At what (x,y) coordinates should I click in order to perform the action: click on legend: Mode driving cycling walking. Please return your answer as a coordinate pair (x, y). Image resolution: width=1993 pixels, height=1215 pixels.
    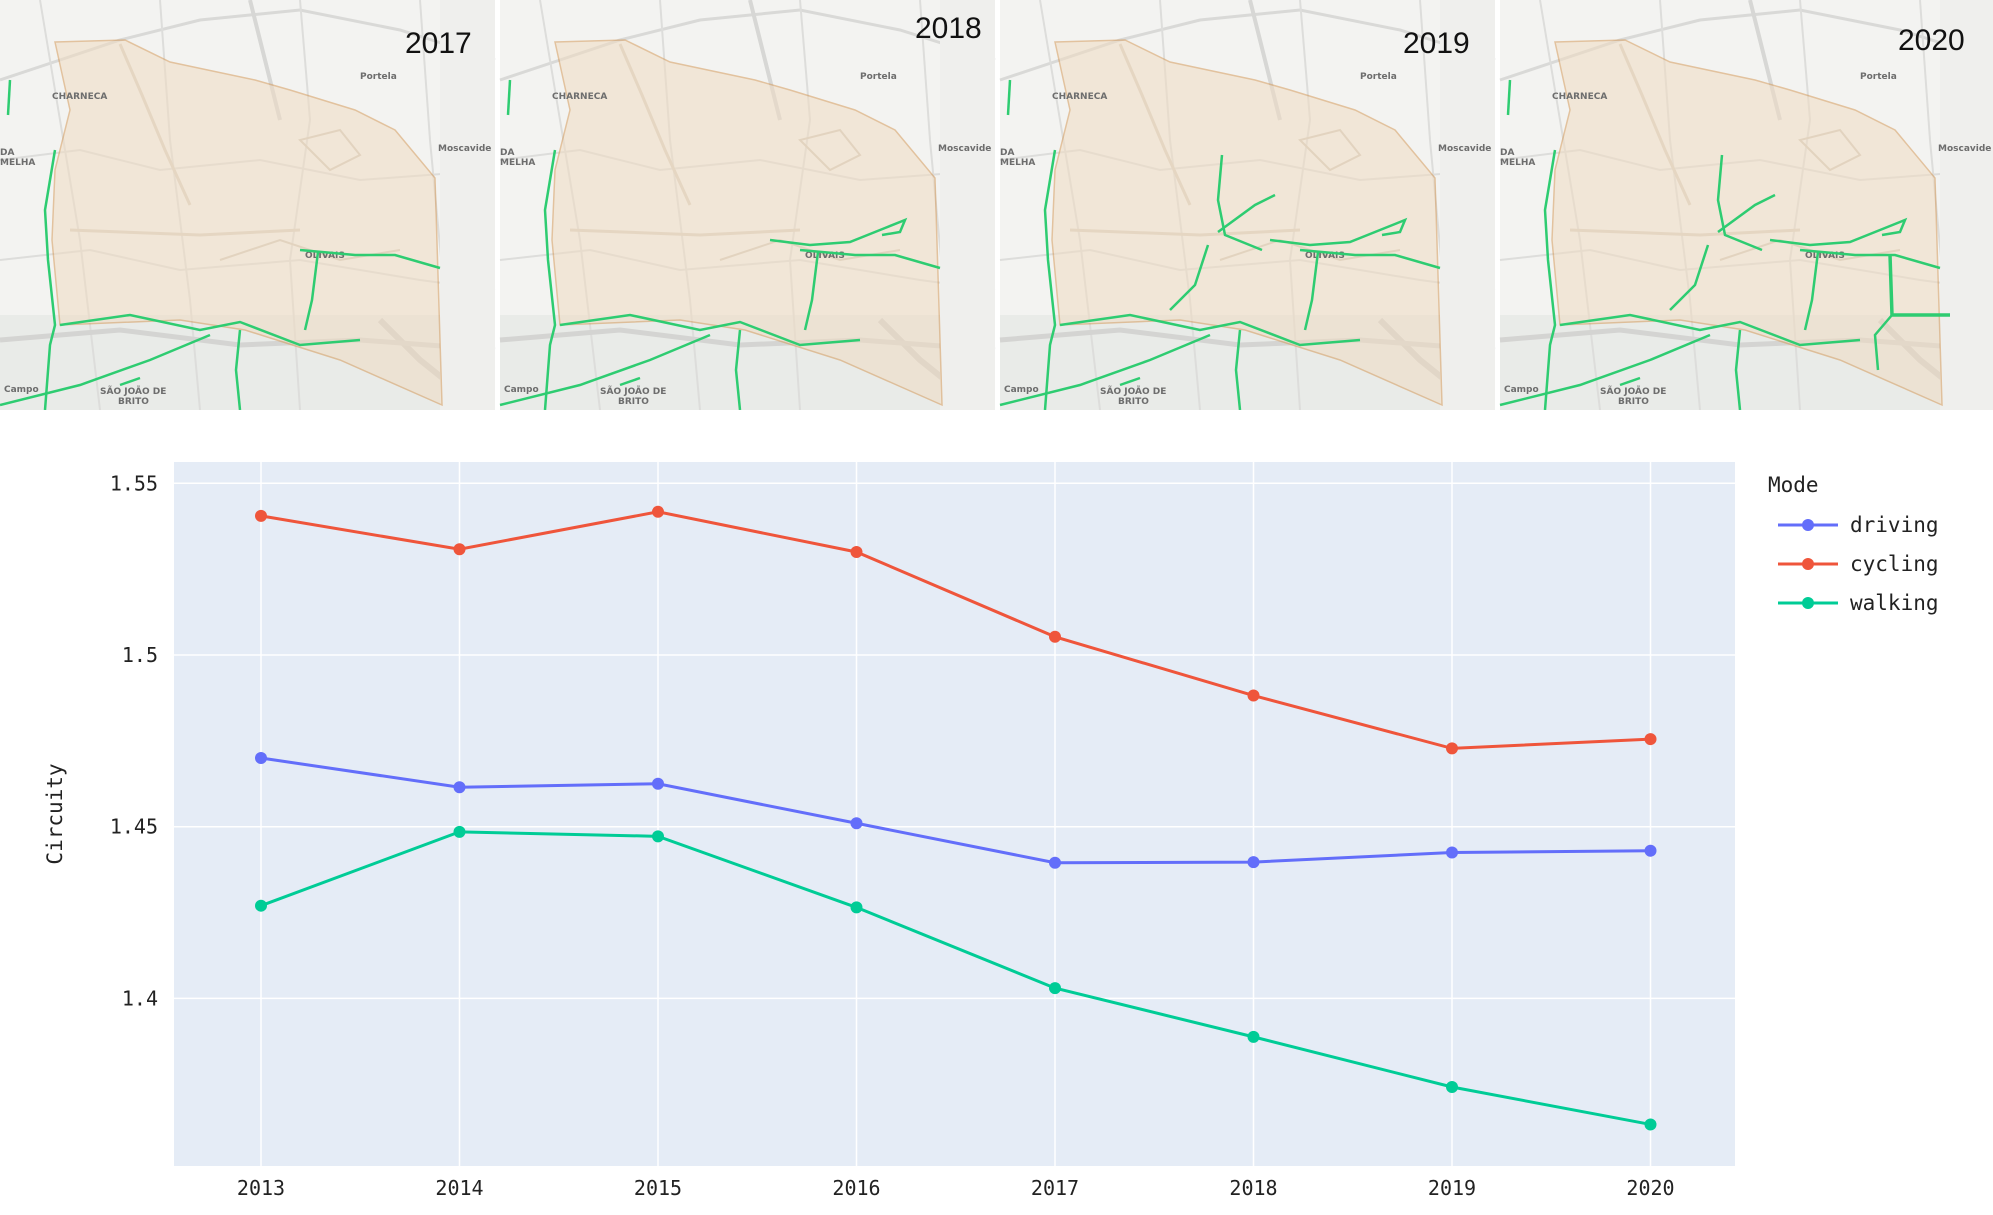
    Looking at the image, I should click on (1853, 544).